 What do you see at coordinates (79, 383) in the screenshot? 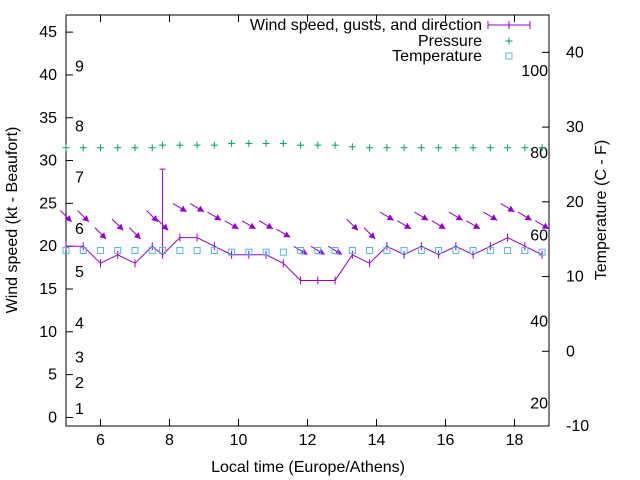
I see `beaufort-label: 2` at bounding box center [79, 383].